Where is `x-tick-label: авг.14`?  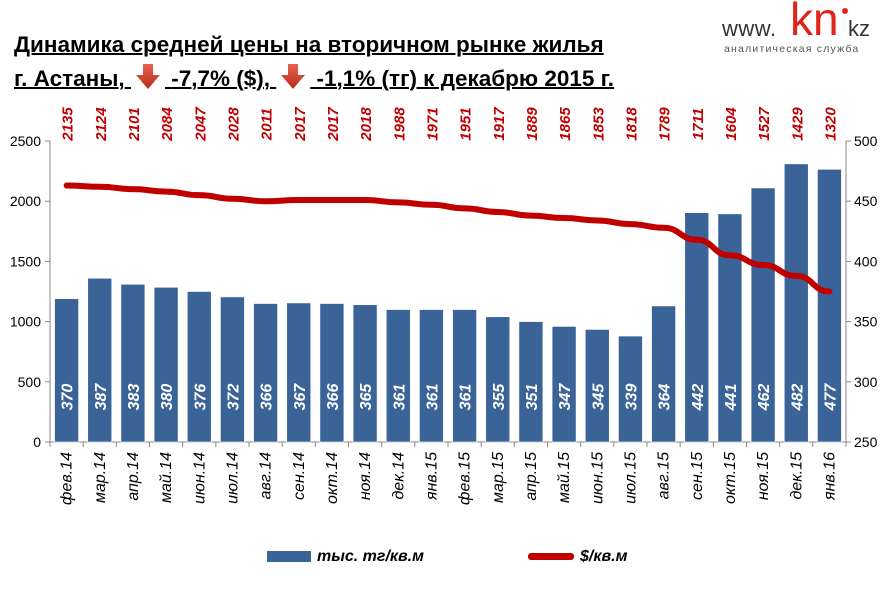 x-tick-label: авг.14 is located at coordinates (266, 475).